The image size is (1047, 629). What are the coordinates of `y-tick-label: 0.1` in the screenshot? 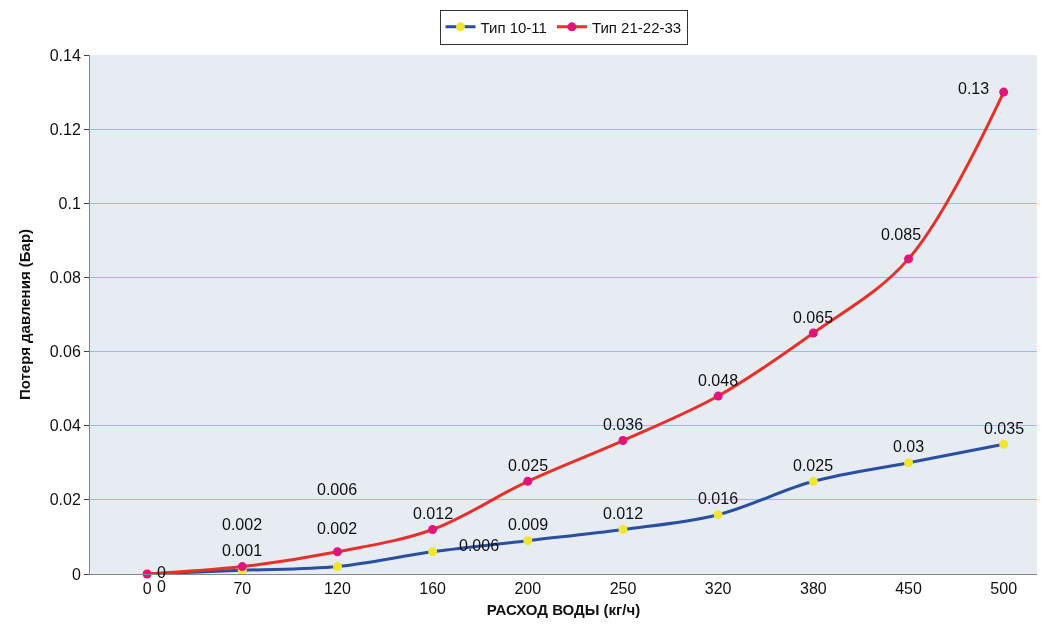 It's located at (69, 203).